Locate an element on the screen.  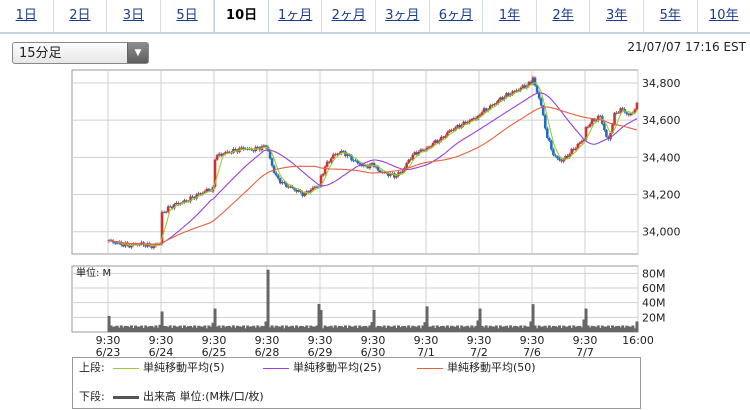
tab-6: 2ヶ月 is located at coordinates (349, 16).